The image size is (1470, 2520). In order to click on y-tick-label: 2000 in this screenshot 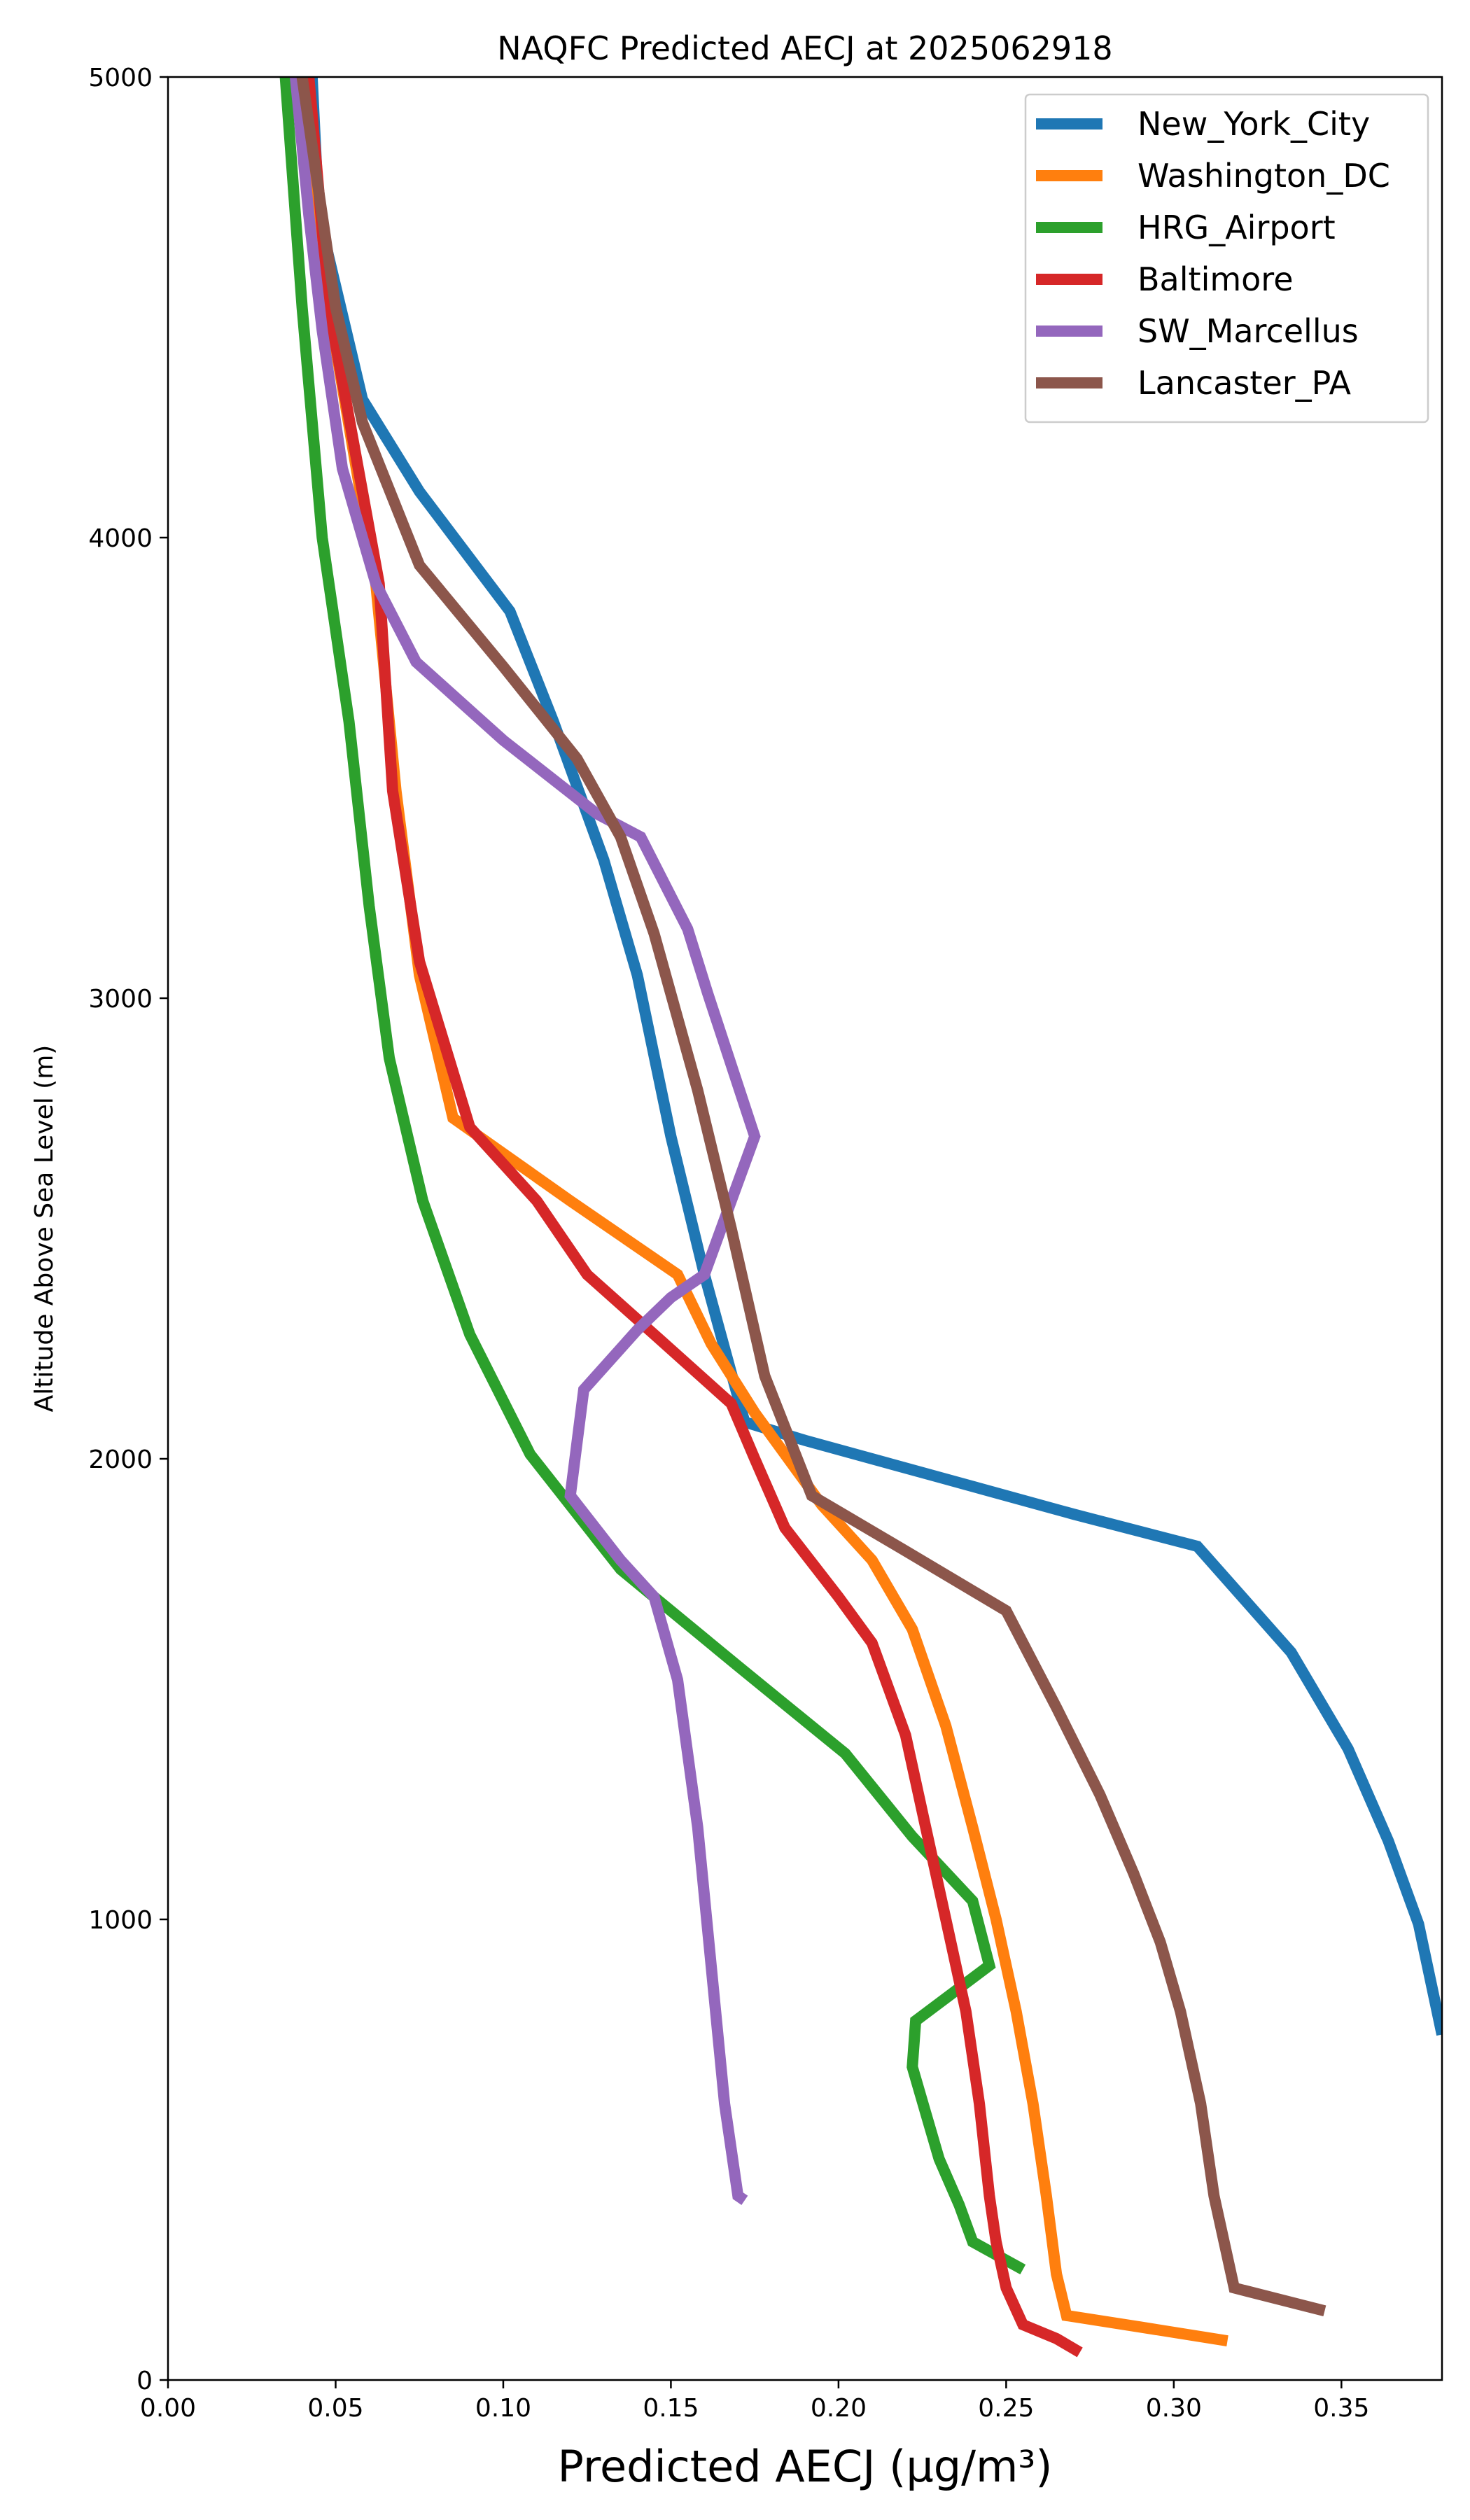, I will do `click(120, 1460)`.